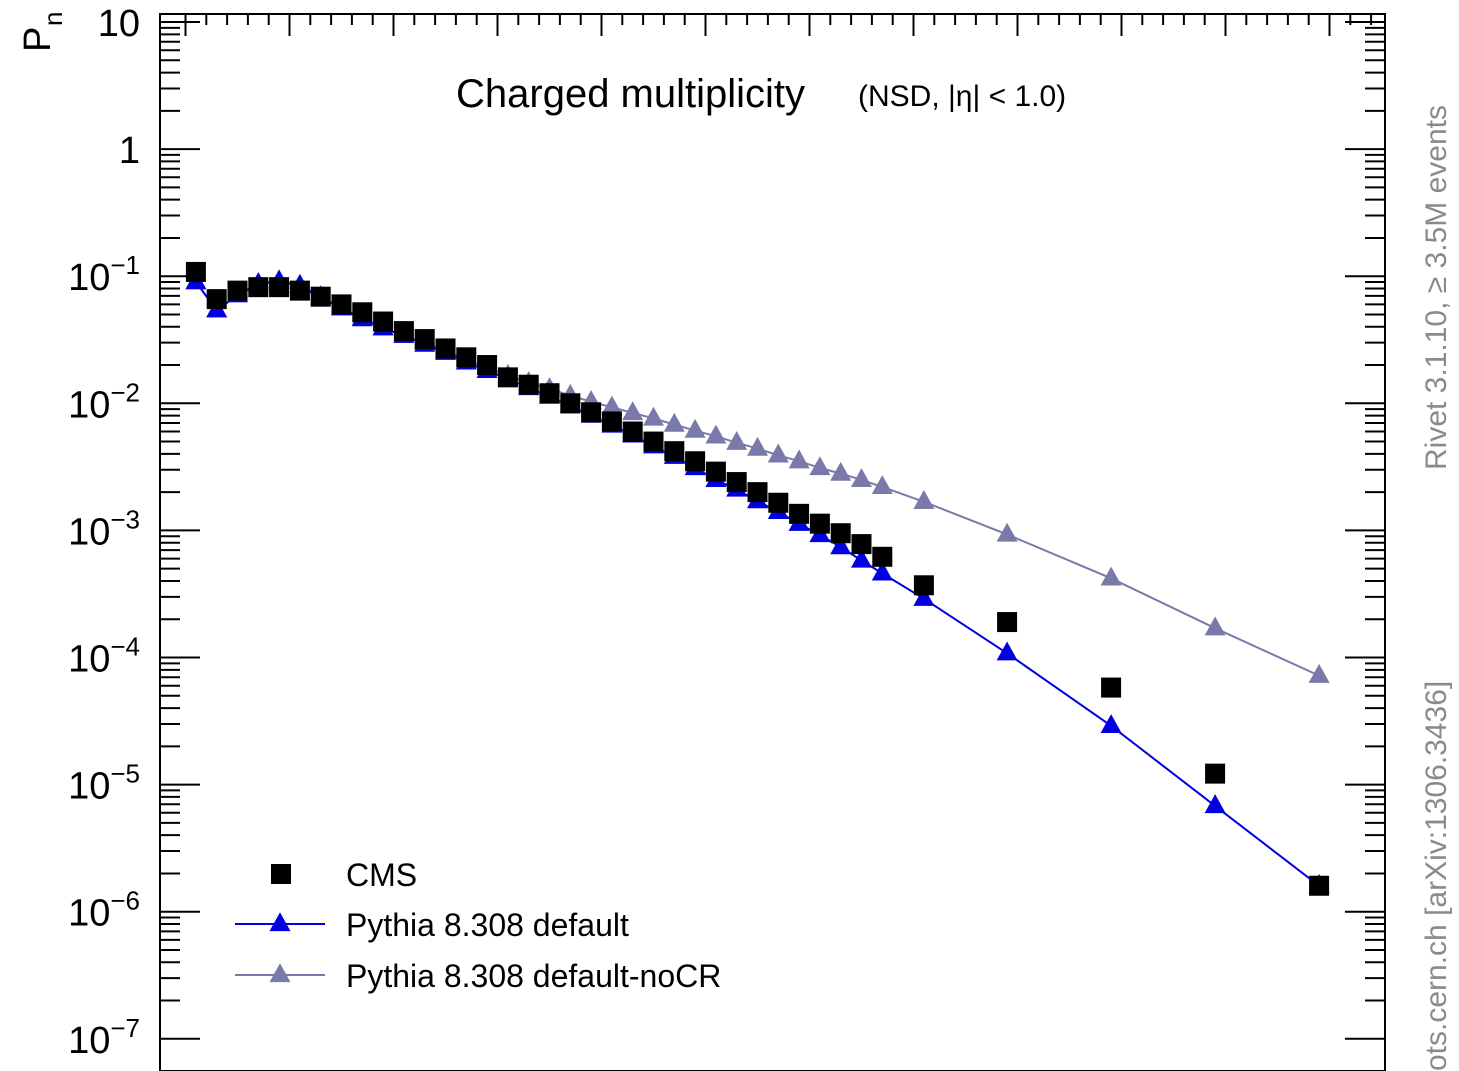  I want to click on chart-title-group: Charged multiplicity (NSD, |η| < 1.0), so click(761, 94).